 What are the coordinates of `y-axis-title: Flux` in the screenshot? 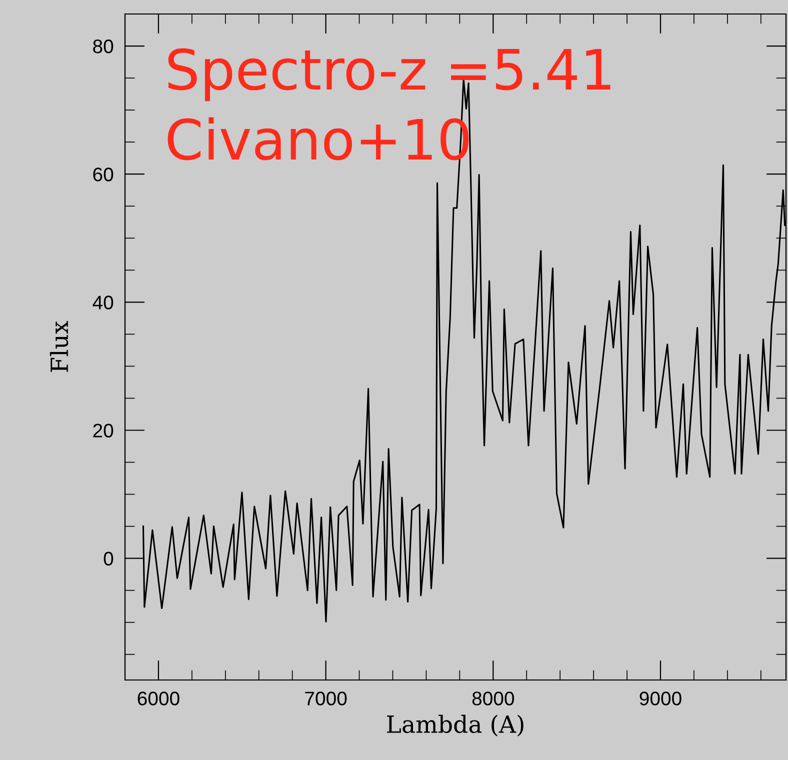 It's located at (59, 346).